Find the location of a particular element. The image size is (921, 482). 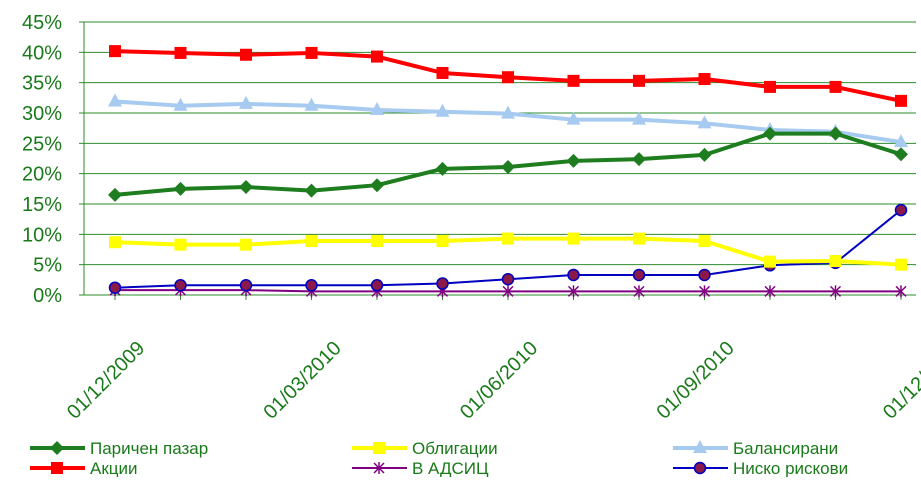

legend-entry: Паричен пазар is located at coordinates (119, 448).